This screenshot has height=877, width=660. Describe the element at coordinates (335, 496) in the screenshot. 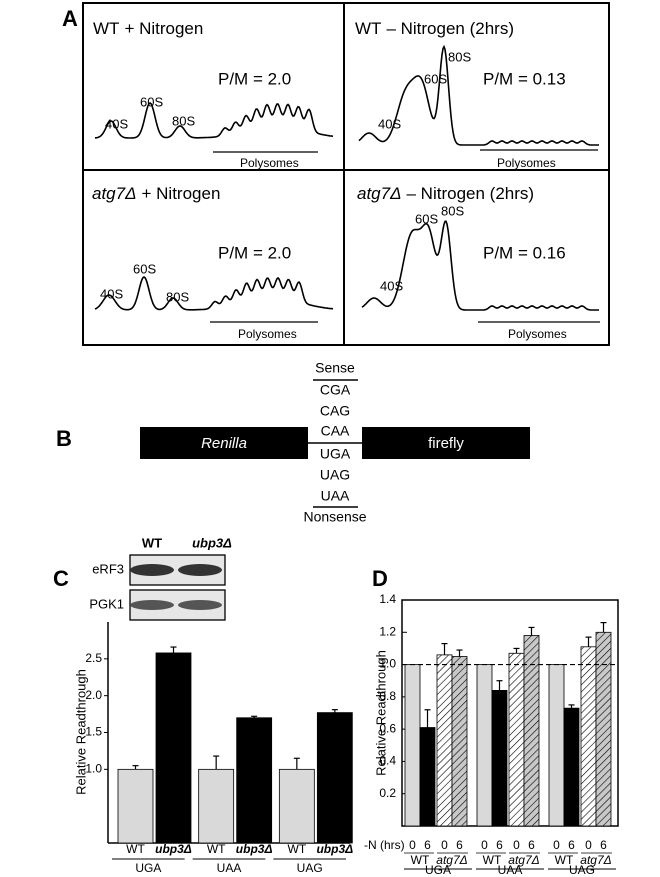

I see `codon: UAA` at that location.